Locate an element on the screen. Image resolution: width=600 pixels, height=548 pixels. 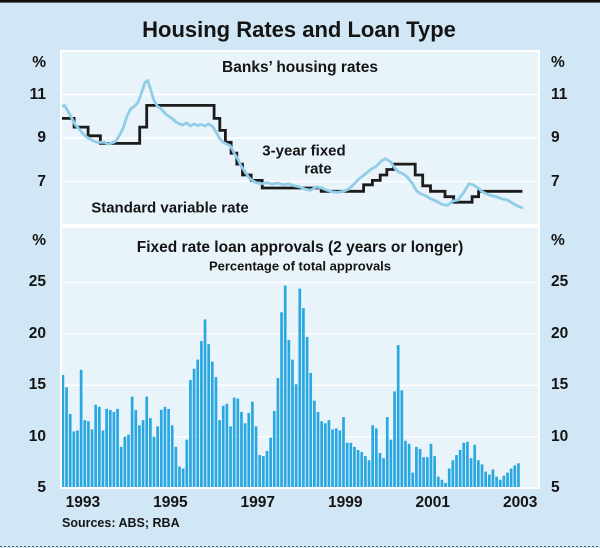
top-ytick-right-7: 7 is located at coordinates (555, 181).